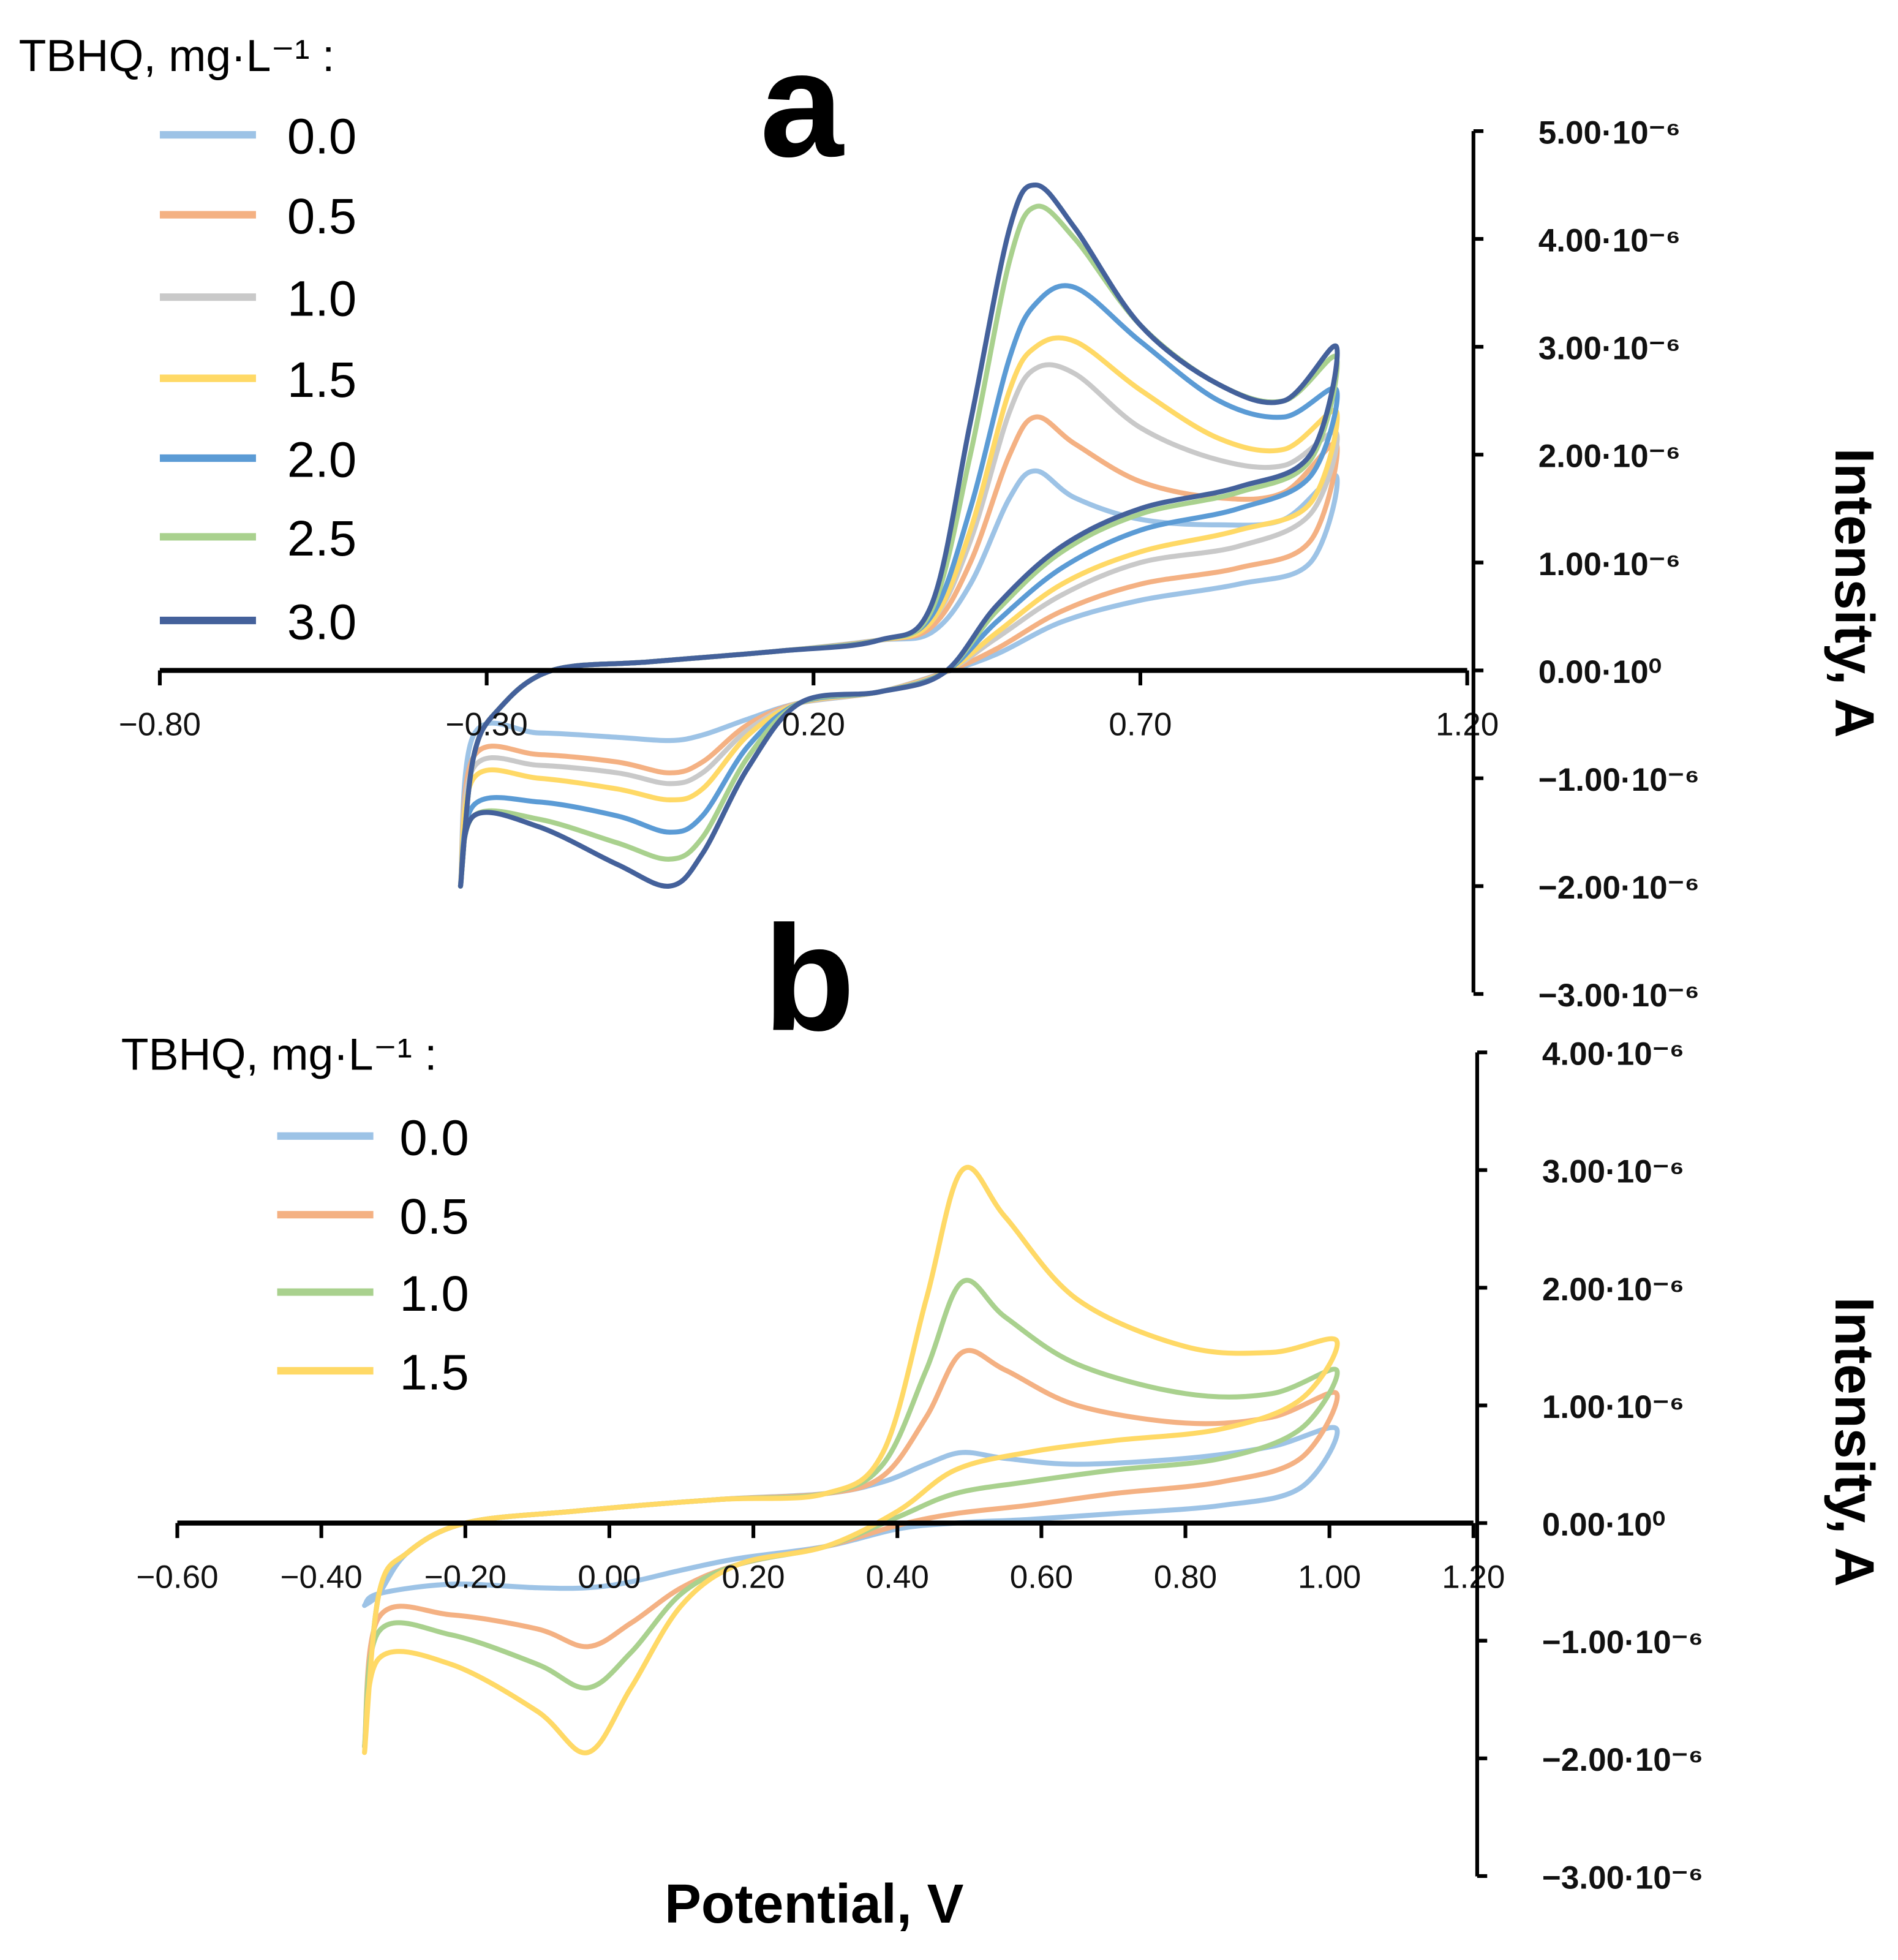 Image resolution: width=1898 pixels, height=1960 pixels. What do you see at coordinates (899, 679) in the screenshot?
I see `series-curve-0.0` at bounding box center [899, 679].